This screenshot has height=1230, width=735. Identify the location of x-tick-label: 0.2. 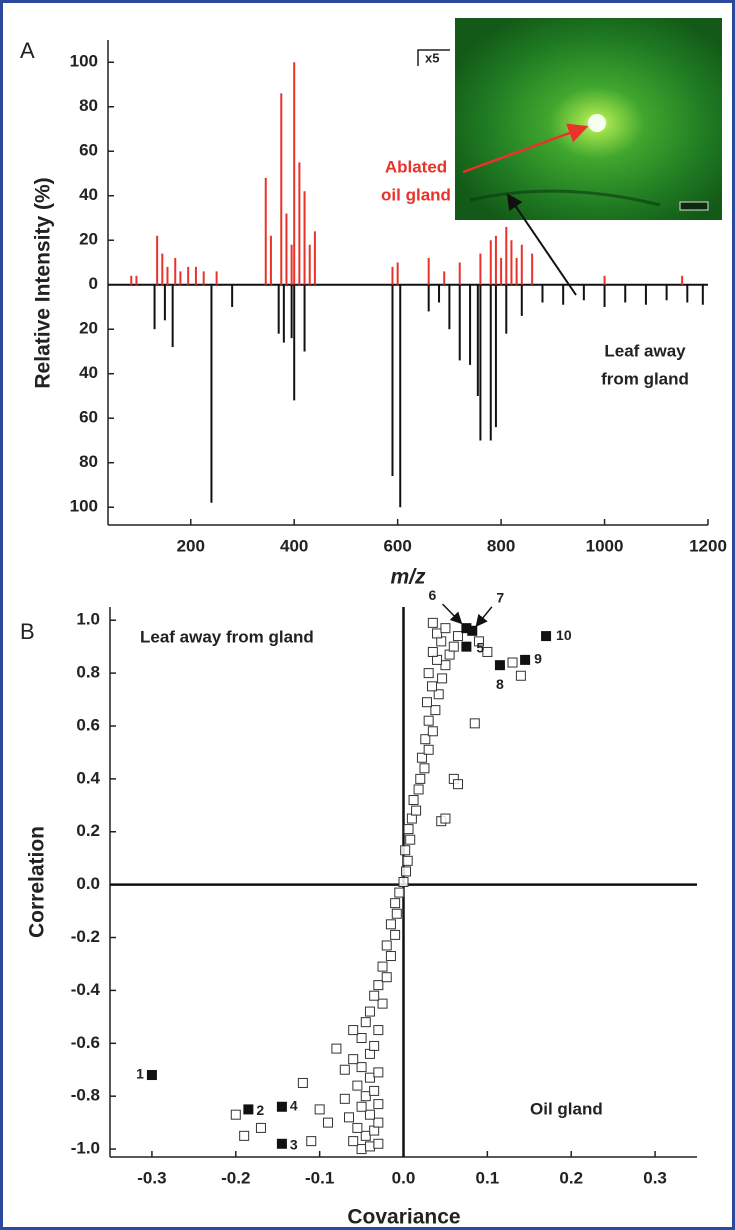
(571, 1177).